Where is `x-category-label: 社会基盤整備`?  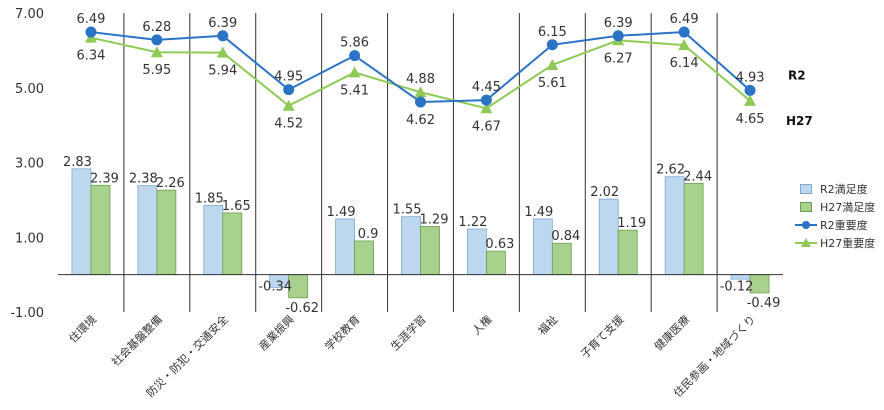
x-category-label: 社会基盤整備 is located at coordinates (136, 340).